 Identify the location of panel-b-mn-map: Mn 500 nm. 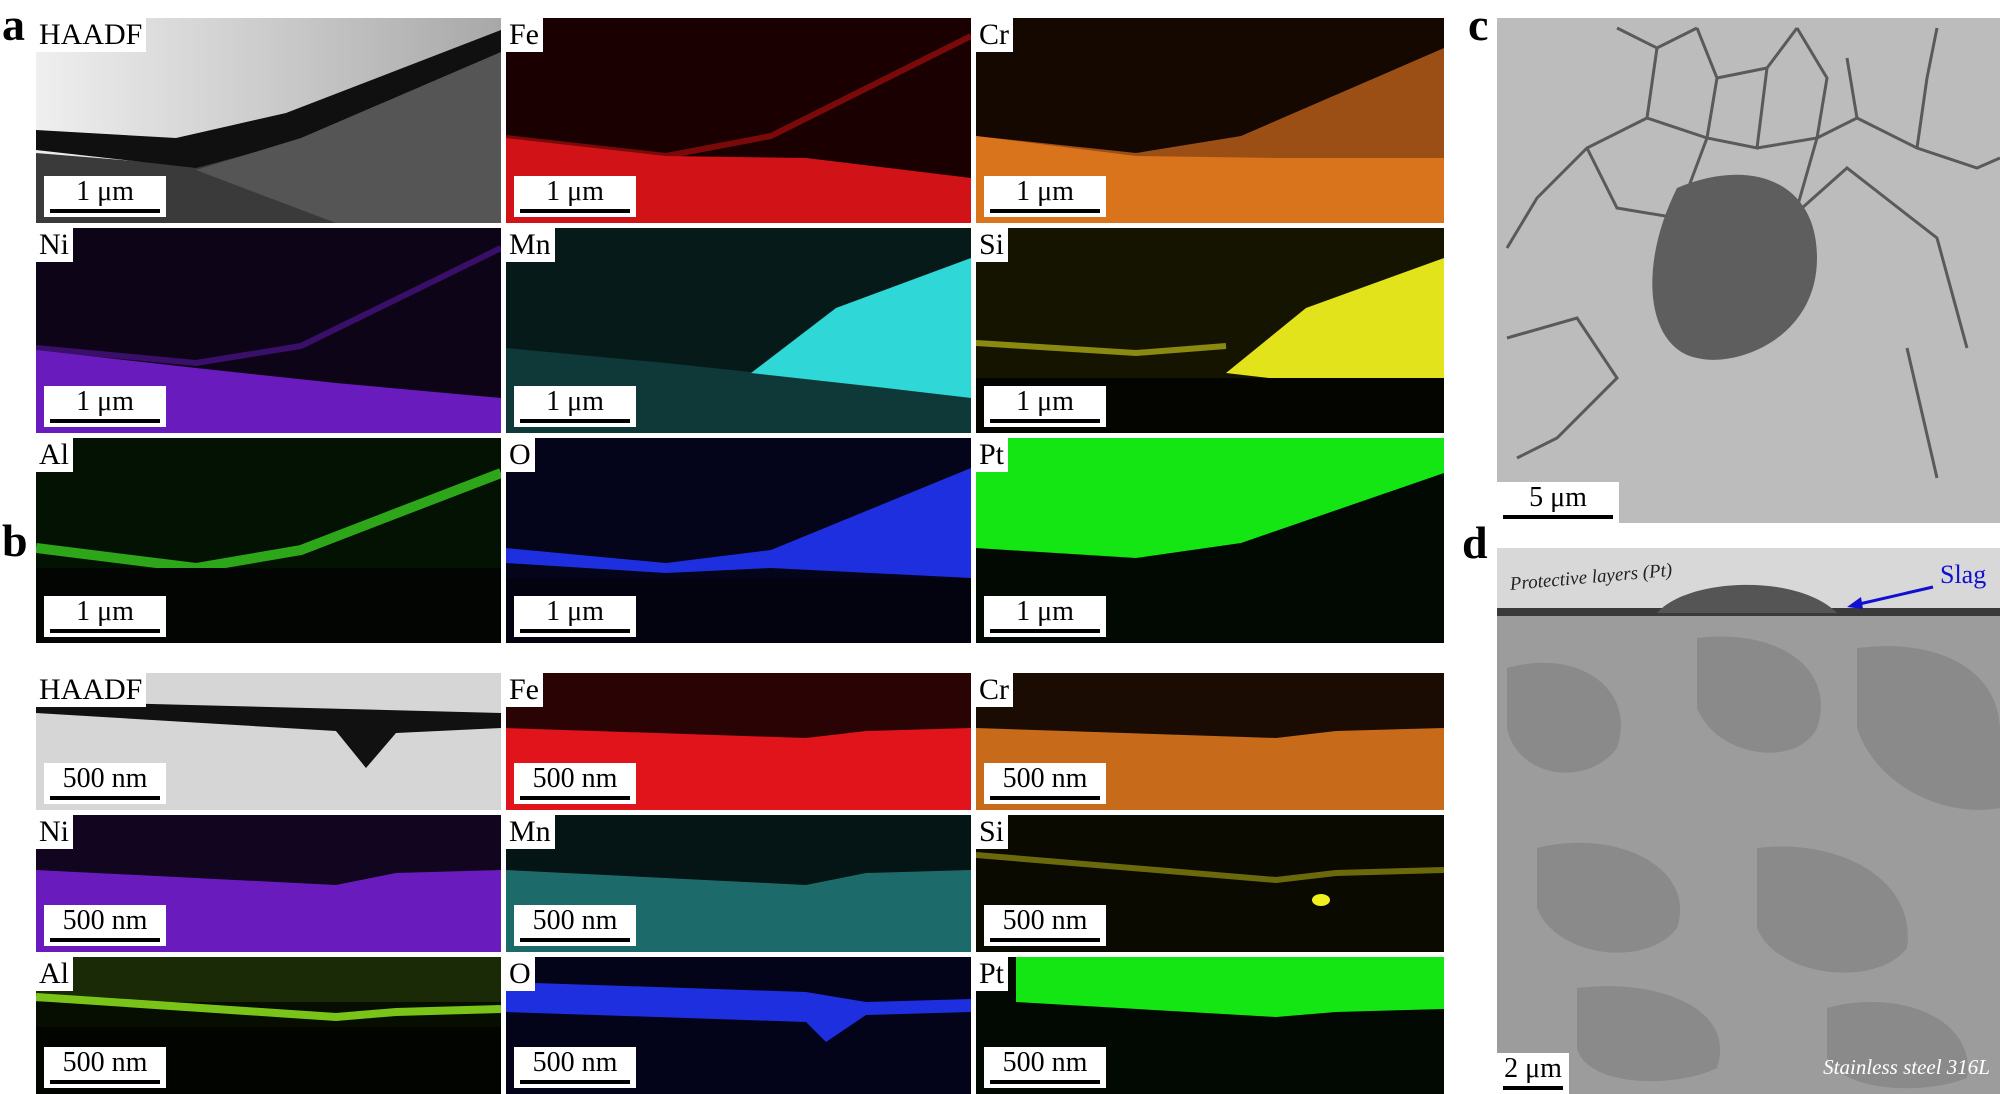
(738, 883).